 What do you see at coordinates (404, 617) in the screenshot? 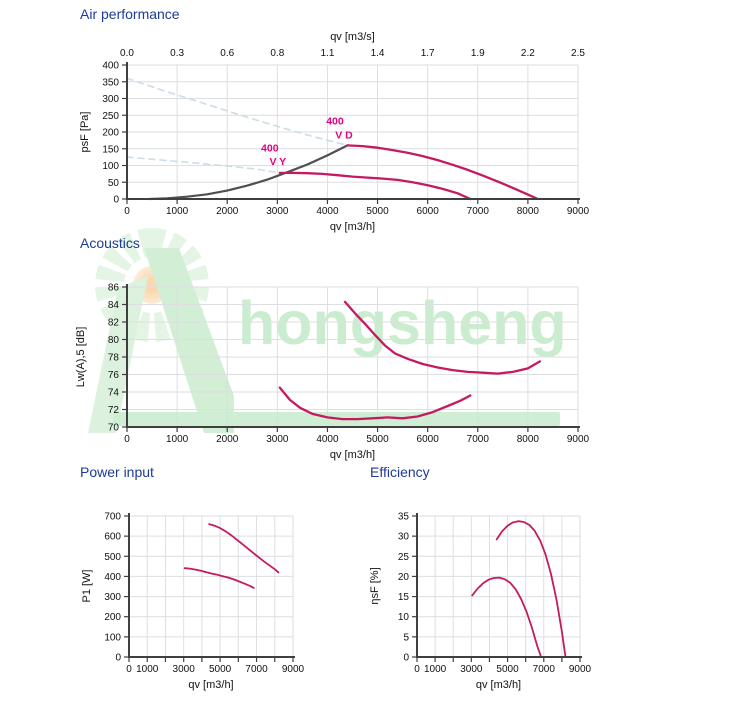
I see `svg-text: 10` at bounding box center [404, 617].